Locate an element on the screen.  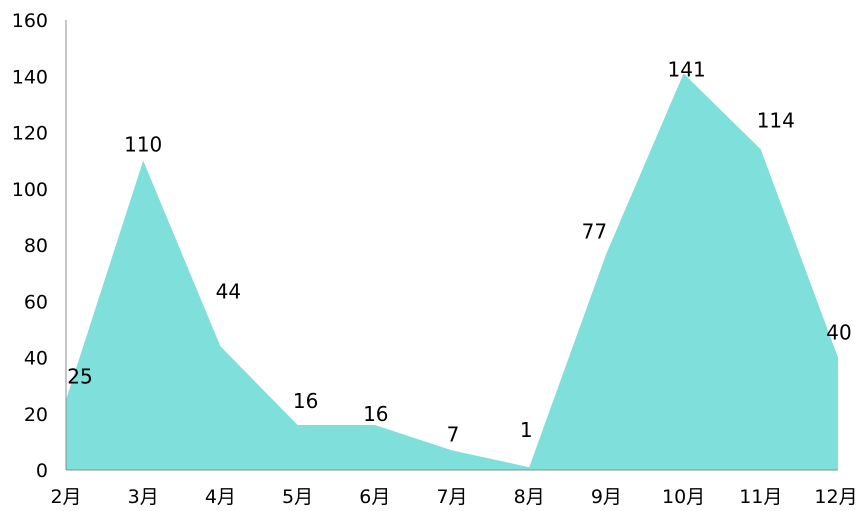
x-tick-label: 8月 is located at coordinates (529, 497).